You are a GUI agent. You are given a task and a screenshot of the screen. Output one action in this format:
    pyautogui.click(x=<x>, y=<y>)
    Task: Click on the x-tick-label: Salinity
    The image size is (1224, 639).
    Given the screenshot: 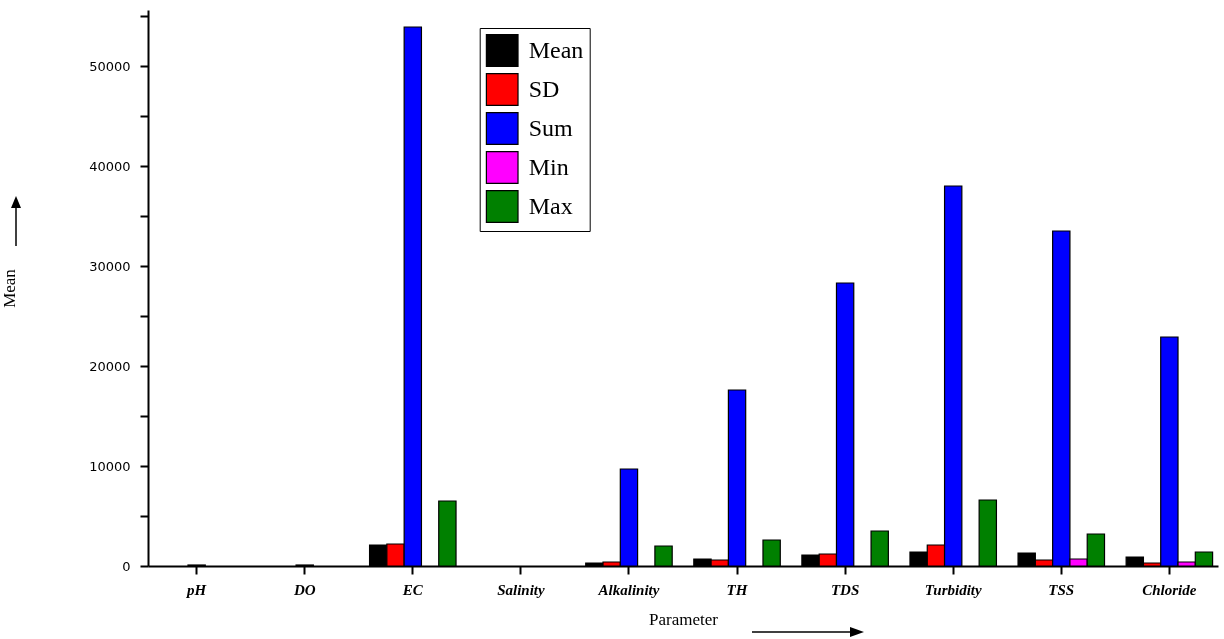 What is the action you would take?
    pyautogui.click(x=521, y=589)
    